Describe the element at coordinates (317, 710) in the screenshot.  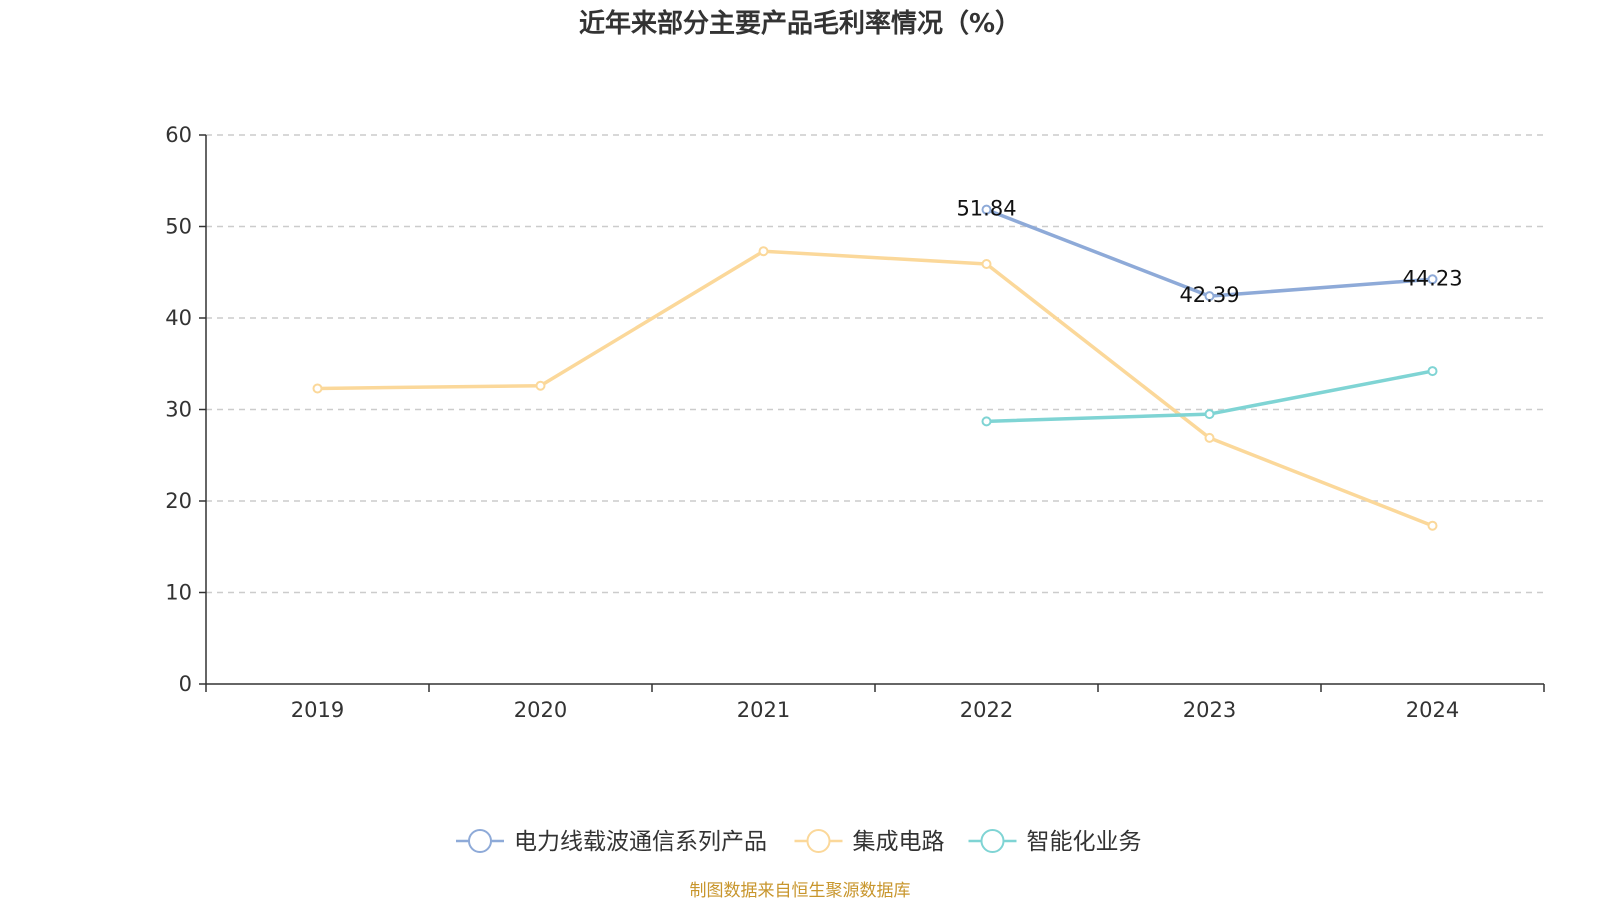
I see `x-tick-label: 2019` at that location.